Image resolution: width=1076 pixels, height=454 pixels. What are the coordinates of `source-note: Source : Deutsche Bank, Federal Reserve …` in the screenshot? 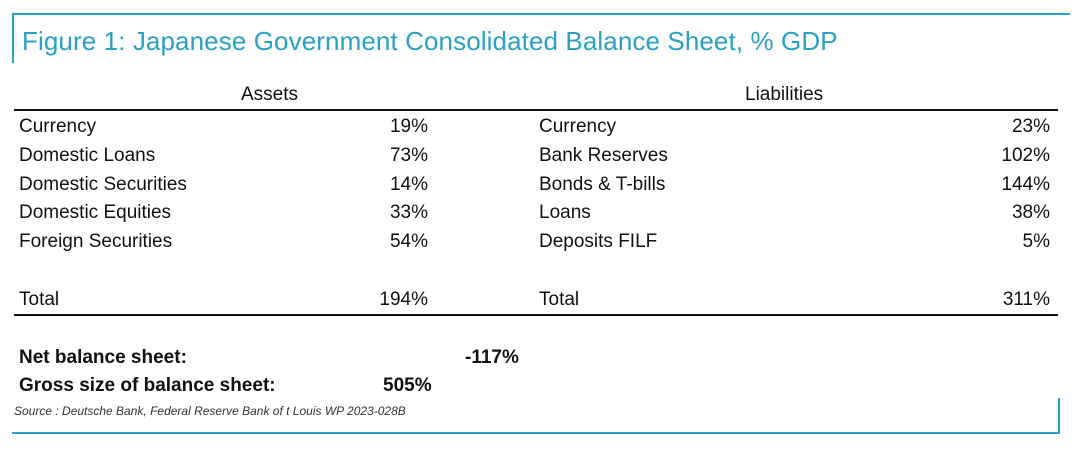 It's located at (210, 411).